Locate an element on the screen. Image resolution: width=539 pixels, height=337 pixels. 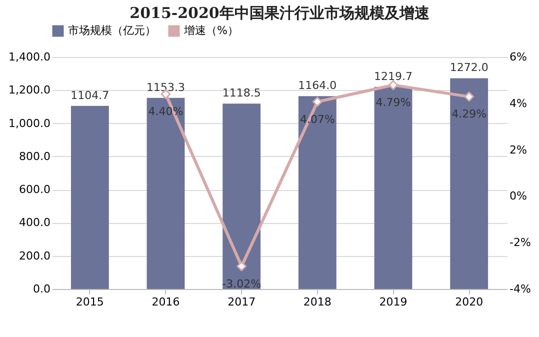
data-label: -3.02% is located at coordinates (242, 283).